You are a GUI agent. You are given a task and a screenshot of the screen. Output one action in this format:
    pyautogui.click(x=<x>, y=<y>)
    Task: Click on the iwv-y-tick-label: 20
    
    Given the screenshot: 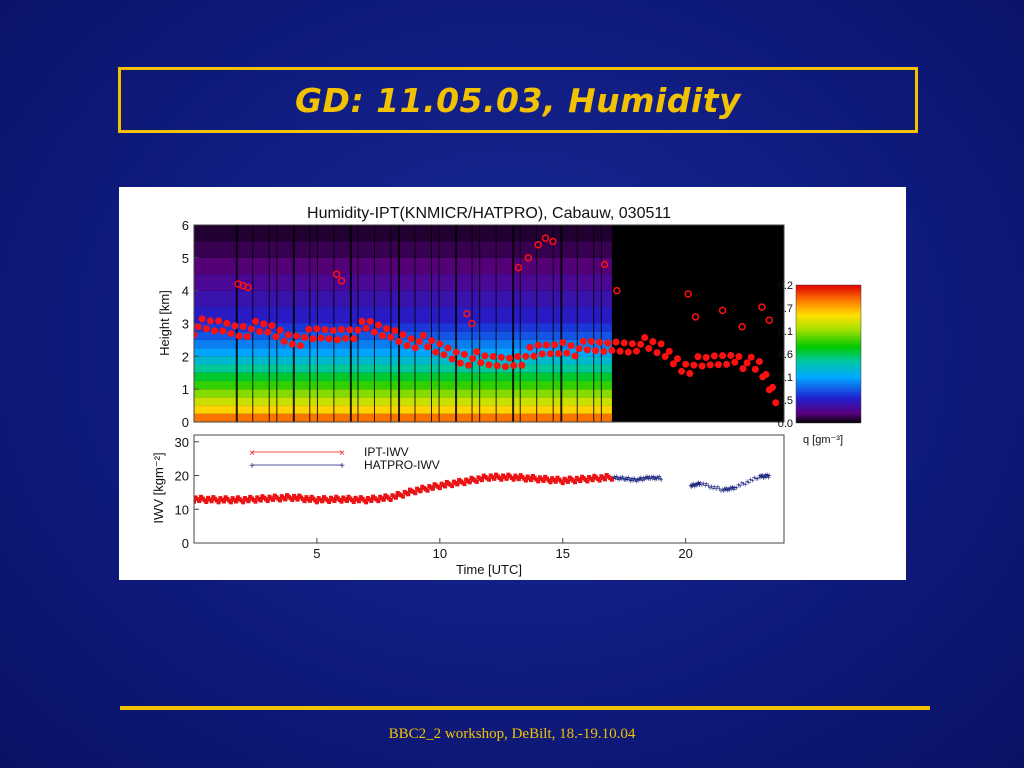 What is the action you would take?
    pyautogui.click(x=182, y=476)
    